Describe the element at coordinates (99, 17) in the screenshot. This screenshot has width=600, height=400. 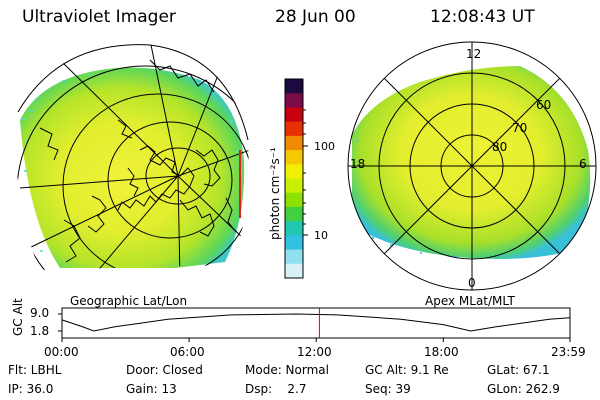
I see `instrument-title: Ultraviolet Imager` at that location.